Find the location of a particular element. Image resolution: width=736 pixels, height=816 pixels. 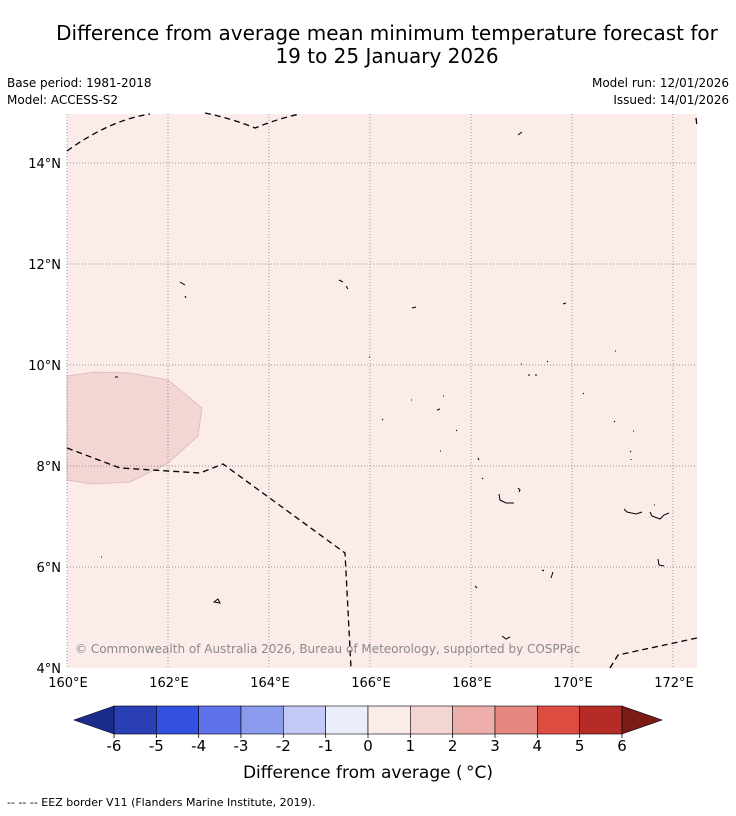

colorbar-tick-label: -2 is located at coordinates (283, 746).